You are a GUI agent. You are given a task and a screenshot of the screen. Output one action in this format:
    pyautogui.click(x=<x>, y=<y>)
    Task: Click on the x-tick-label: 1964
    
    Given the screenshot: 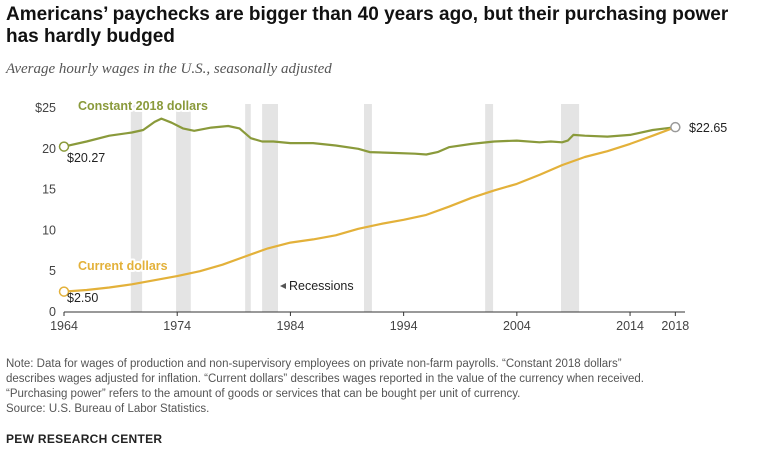 What is the action you would take?
    pyautogui.click(x=64, y=324)
    